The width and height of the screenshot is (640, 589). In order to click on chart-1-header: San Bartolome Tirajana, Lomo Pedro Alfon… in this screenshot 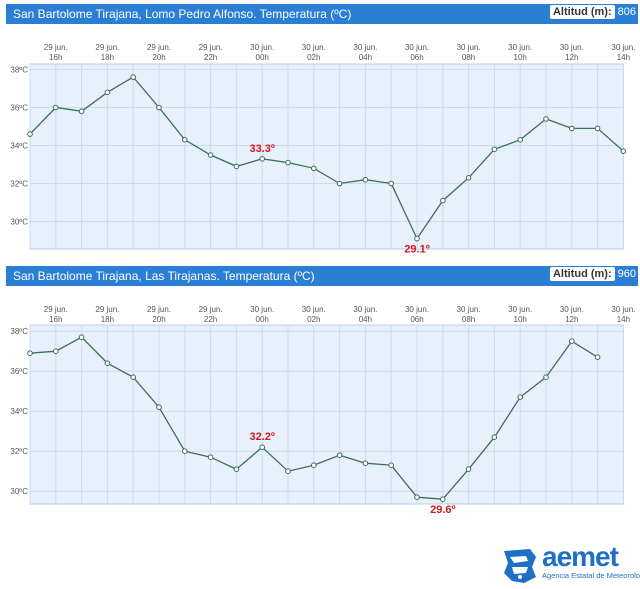, I will do `click(322, 14)`.